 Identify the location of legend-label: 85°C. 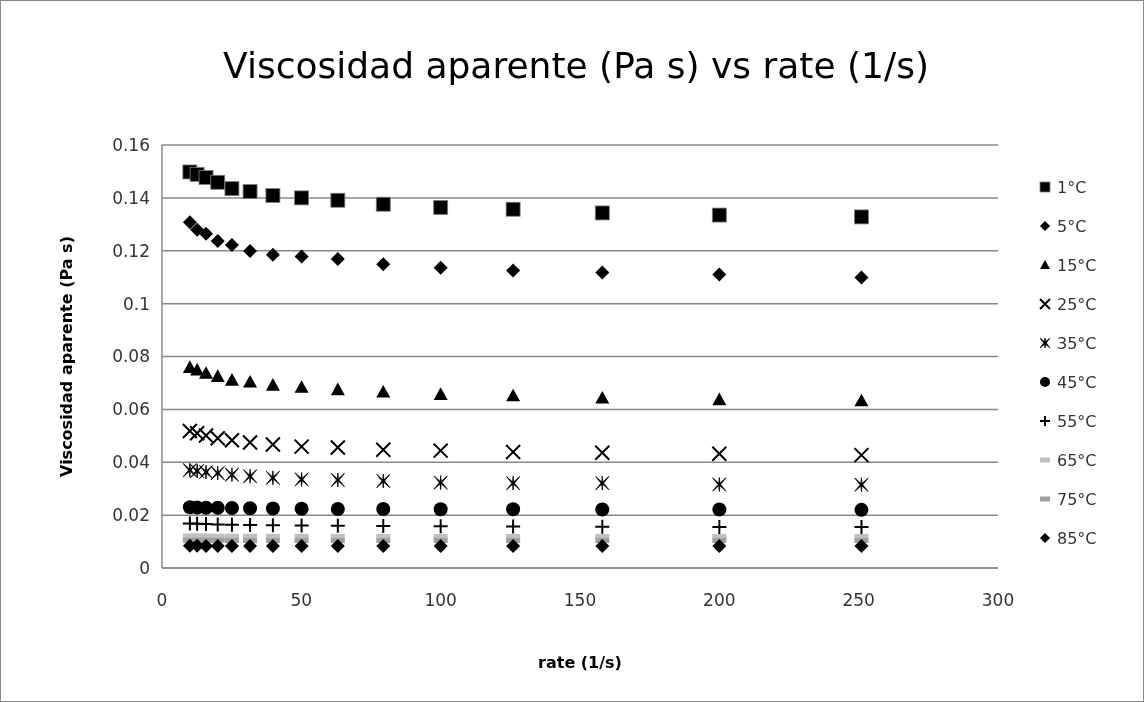
(1077, 538).